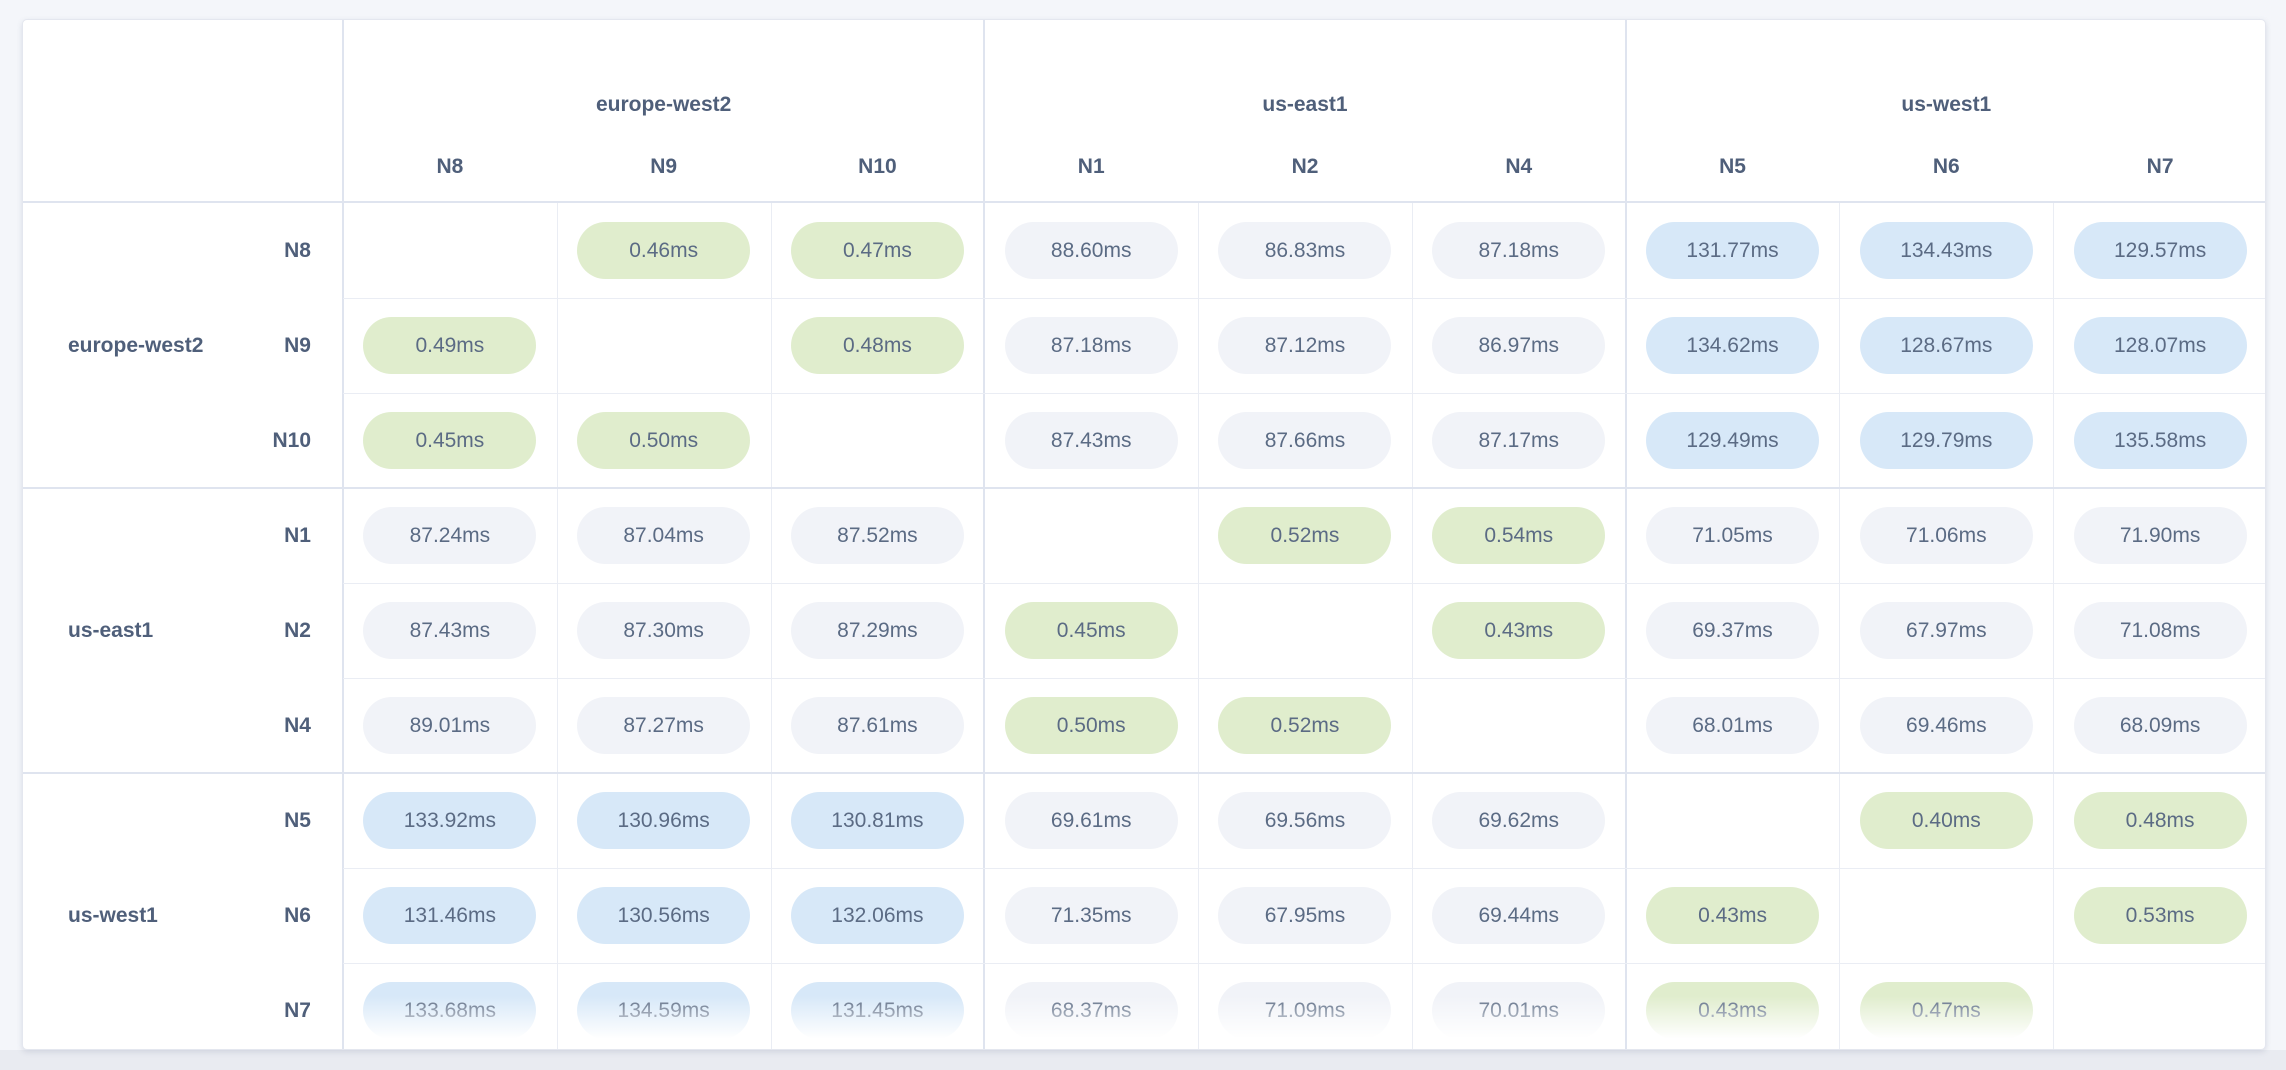  I want to click on latency-cell: 133.68ms, so click(450, 1006).